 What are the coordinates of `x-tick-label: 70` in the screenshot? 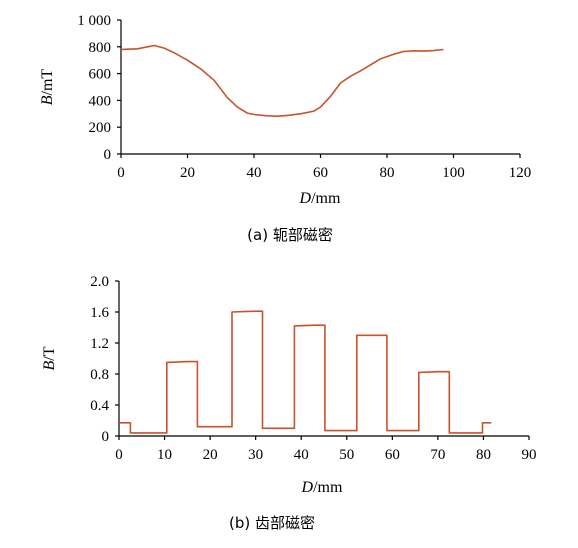 It's located at (437, 455).